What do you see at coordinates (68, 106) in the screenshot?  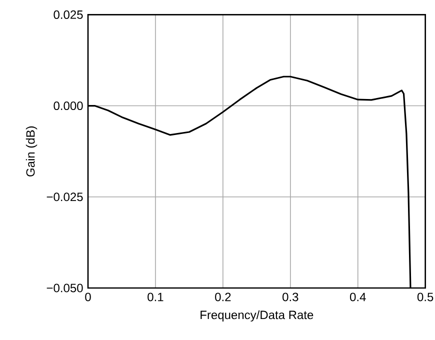 I see `y-tick-label: 0.000` at bounding box center [68, 106].